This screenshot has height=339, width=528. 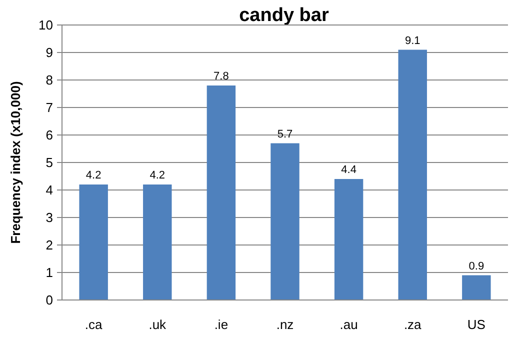 I want to click on y-tick-label: 10, so click(x=45, y=25).